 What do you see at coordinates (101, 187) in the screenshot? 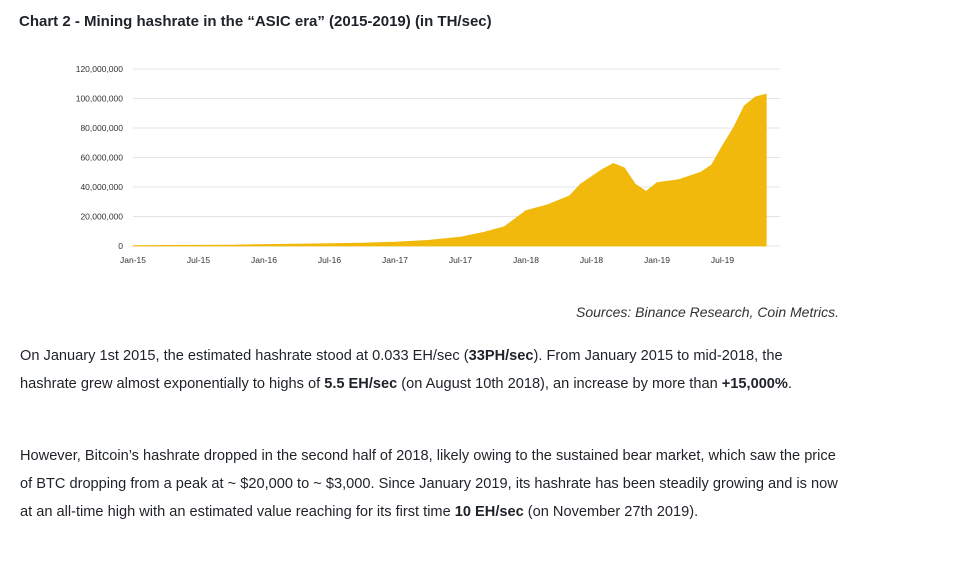
I see `y-tick-label: 40,000,000` at bounding box center [101, 187].